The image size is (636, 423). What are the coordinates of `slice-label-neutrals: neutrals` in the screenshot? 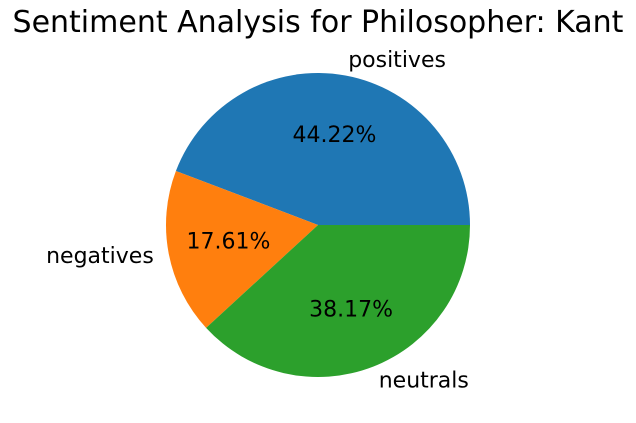 It's located at (424, 380).